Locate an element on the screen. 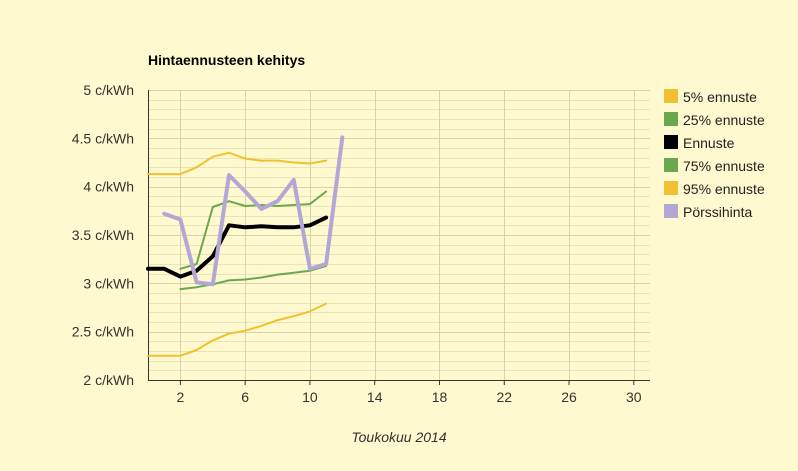 The height and width of the screenshot is (471, 798). x-tick-label: 14 is located at coordinates (375, 397).